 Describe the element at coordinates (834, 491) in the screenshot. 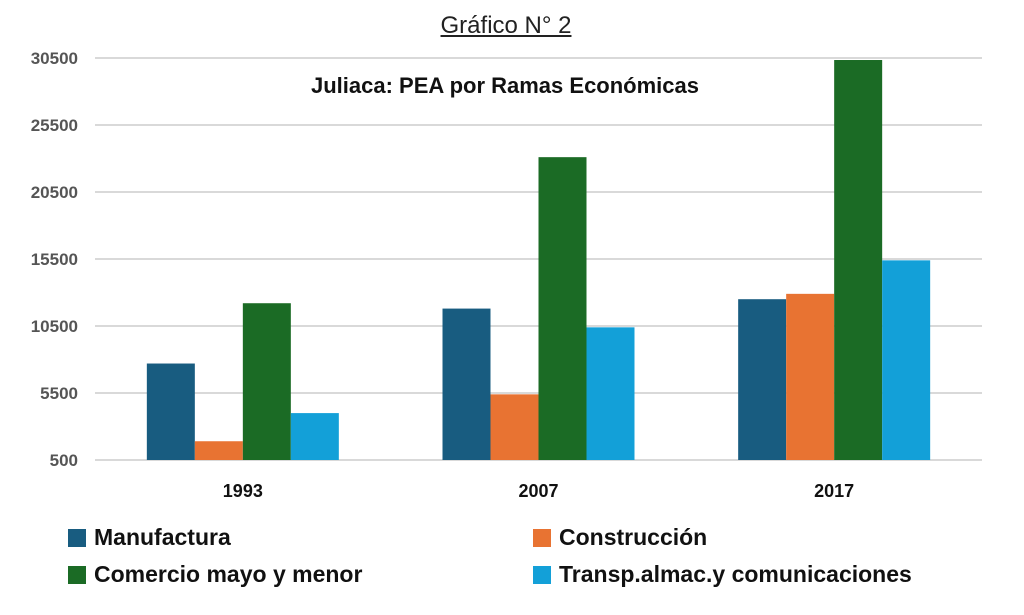

I see `x-tick-label: 2017` at that location.